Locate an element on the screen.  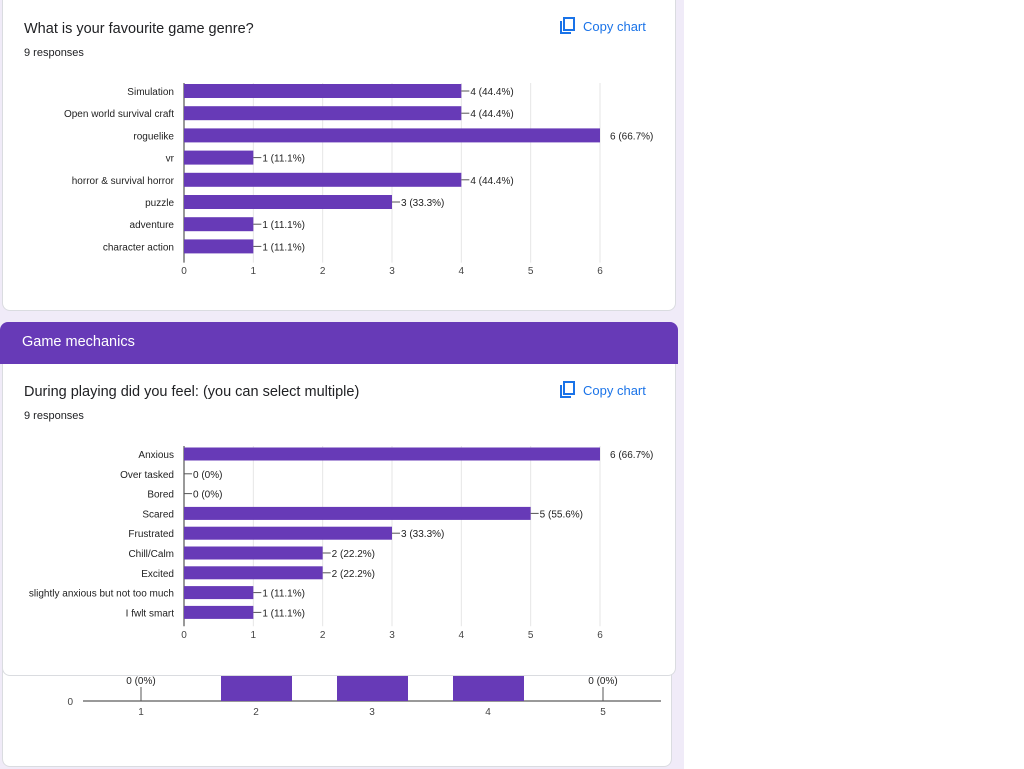
question-title: What is your favourite game genre? is located at coordinates (139, 29).